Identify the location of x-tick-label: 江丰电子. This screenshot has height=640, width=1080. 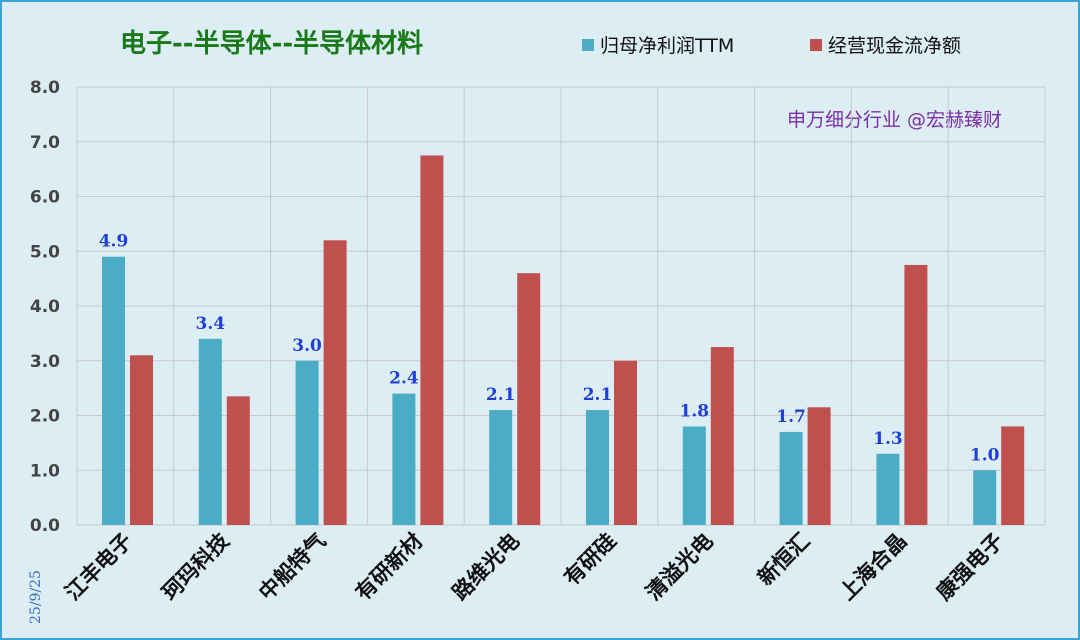
(99, 567).